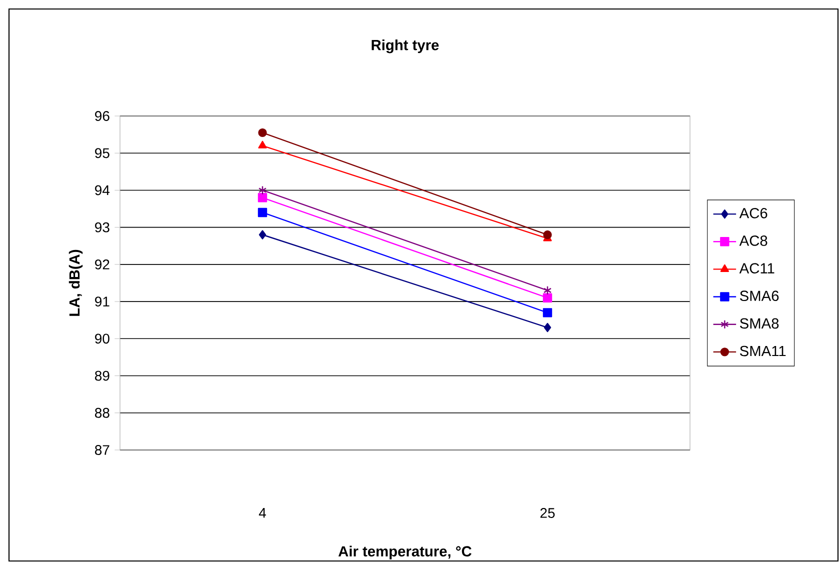 The width and height of the screenshot is (840, 563). What do you see at coordinates (102, 227) in the screenshot?
I see `y-tick-label: 93` at bounding box center [102, 227].